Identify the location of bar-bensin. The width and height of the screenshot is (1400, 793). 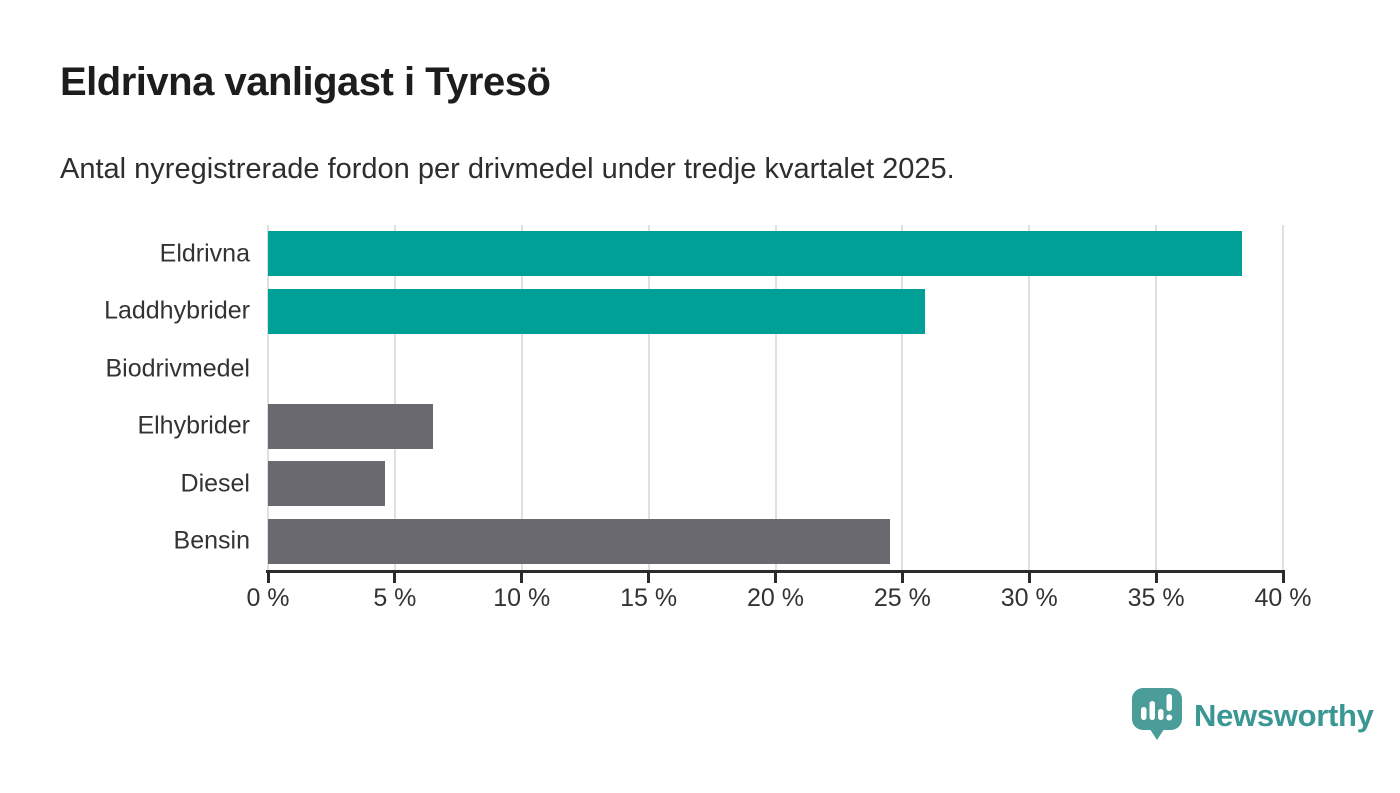
(579, 541).